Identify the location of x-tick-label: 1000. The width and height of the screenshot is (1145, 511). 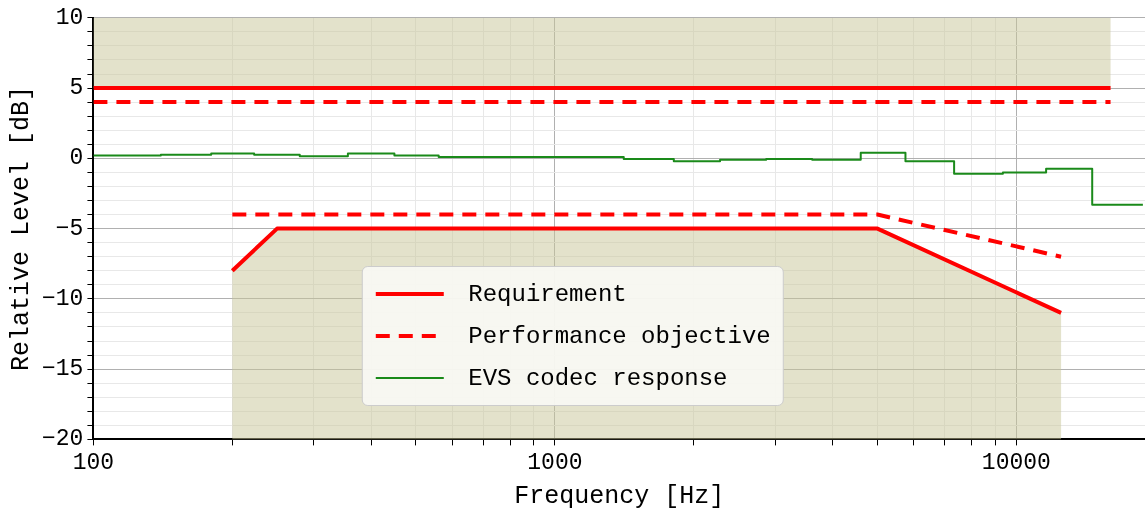
(555, 463).